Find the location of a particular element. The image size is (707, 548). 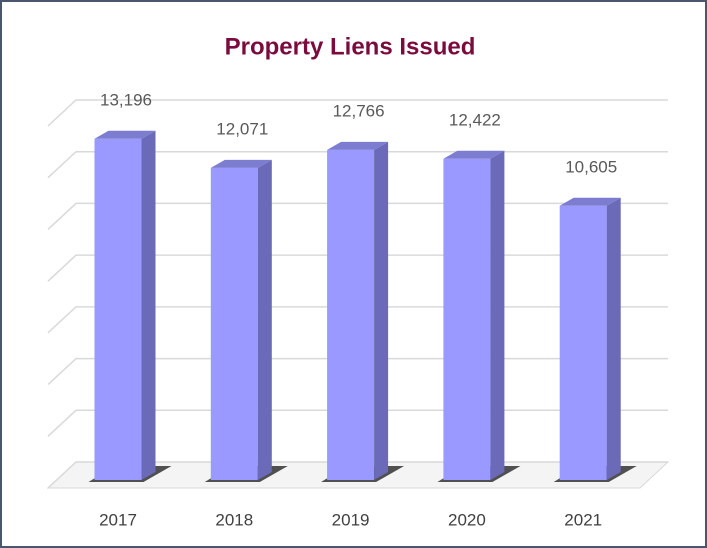

data-label: 13,196 is located at coordinates (126, 99).